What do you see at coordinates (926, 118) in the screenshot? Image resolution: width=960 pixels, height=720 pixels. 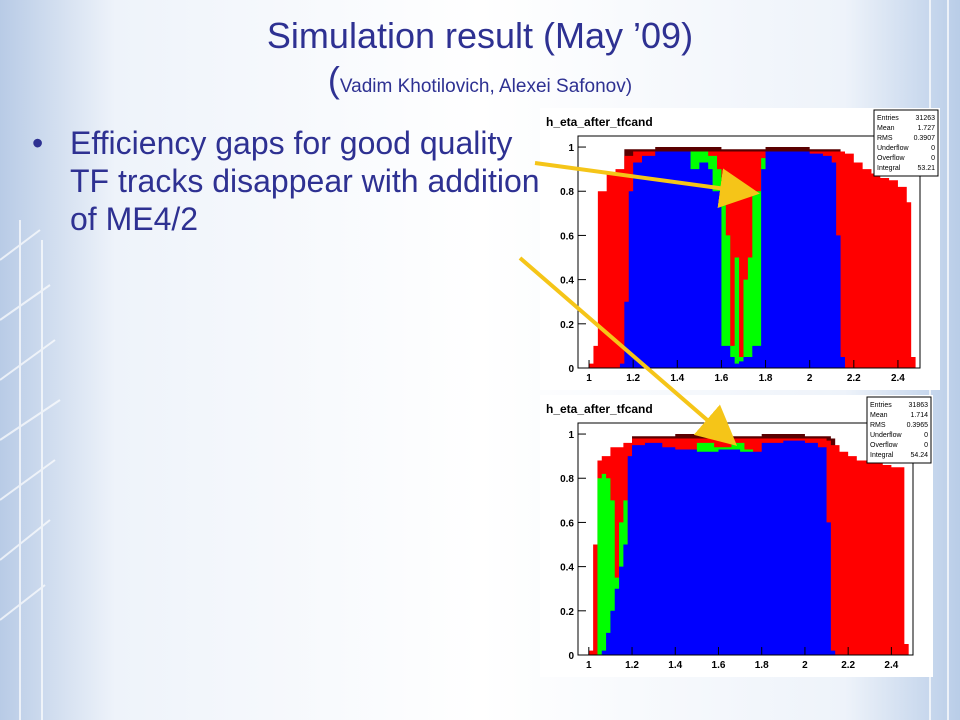 I see `stats-value: 31263` at bounding box center [926, 118].